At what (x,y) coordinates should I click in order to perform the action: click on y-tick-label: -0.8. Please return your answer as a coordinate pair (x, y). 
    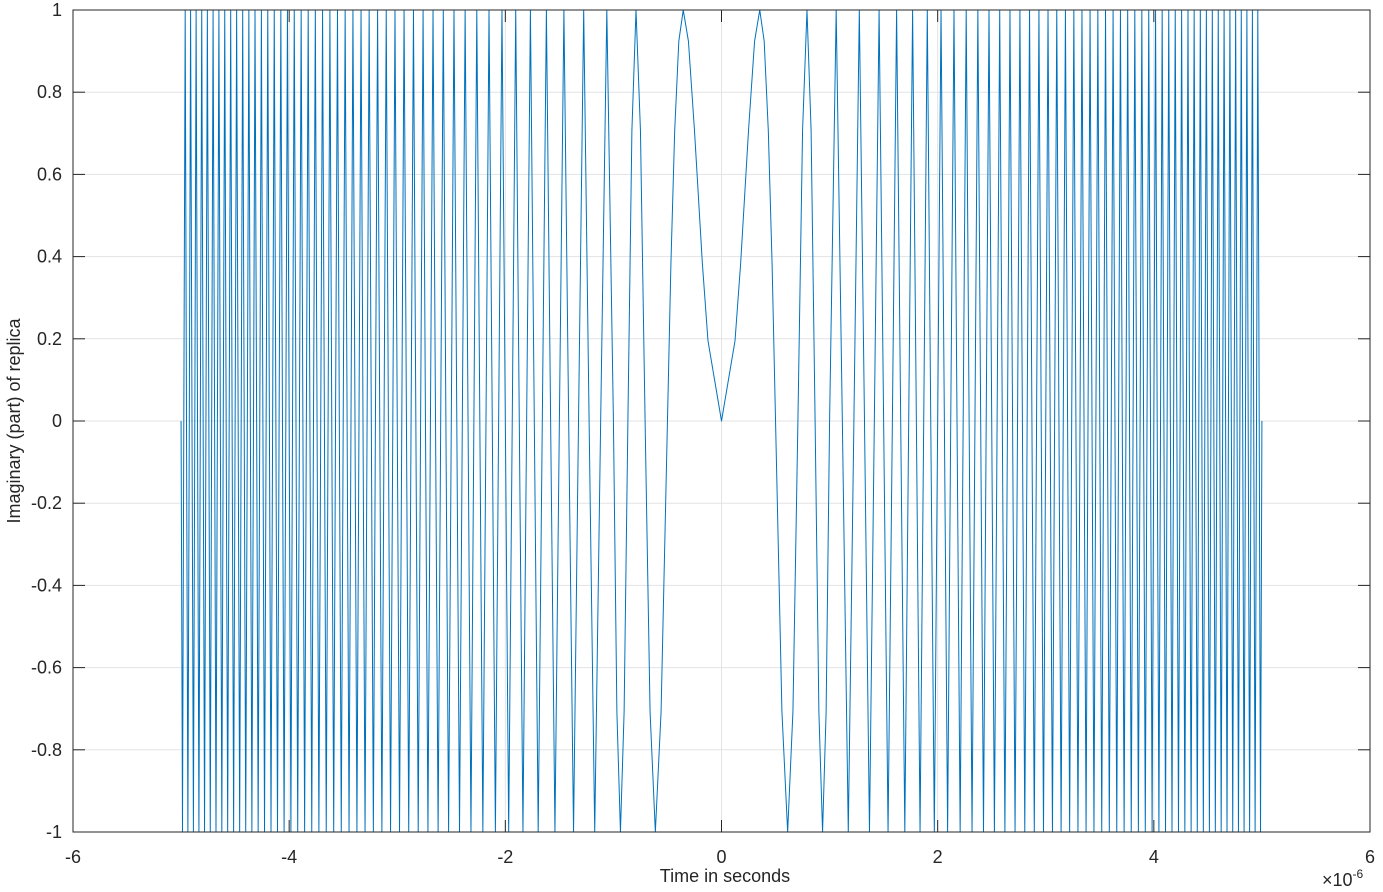
    Looking at the image, I should click on (46, 750).